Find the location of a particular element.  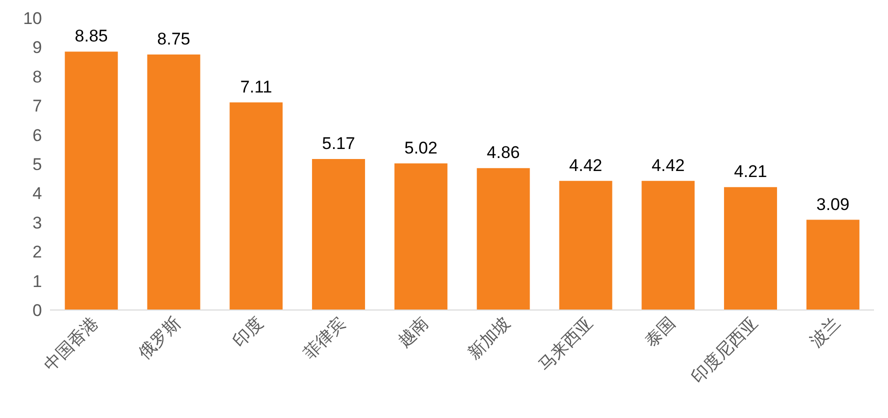

y-tick-label: 0 is located at coordinates (37, 310).